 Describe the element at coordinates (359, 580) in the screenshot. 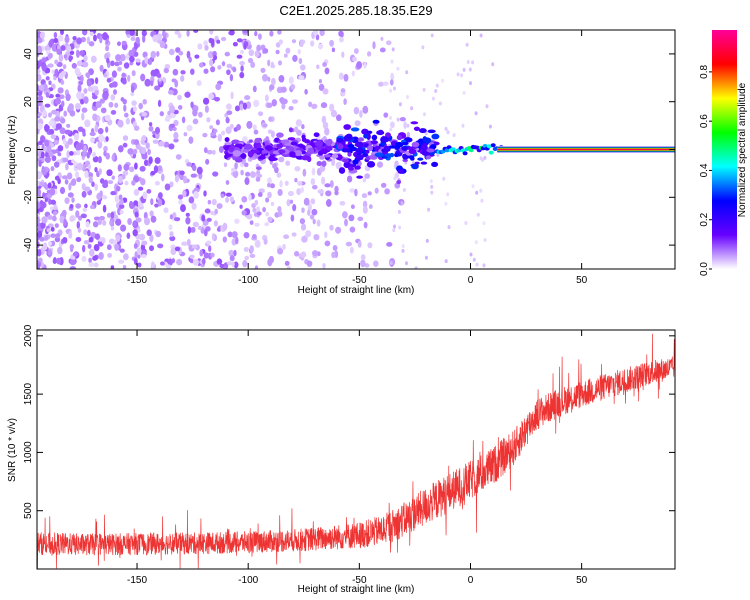

I see `x-tick-label: -50` at that location.